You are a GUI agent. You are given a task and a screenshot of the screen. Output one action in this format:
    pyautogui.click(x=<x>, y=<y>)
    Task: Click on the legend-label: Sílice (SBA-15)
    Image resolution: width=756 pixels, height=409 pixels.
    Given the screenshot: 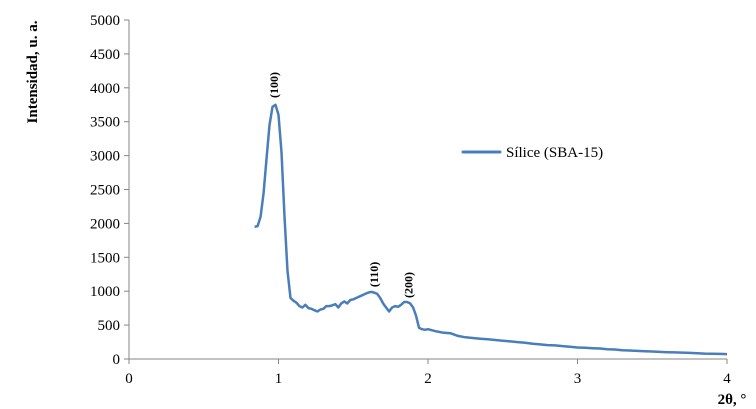 What is the action you would take?
    pyautogui.click(x=554, y=153)
    